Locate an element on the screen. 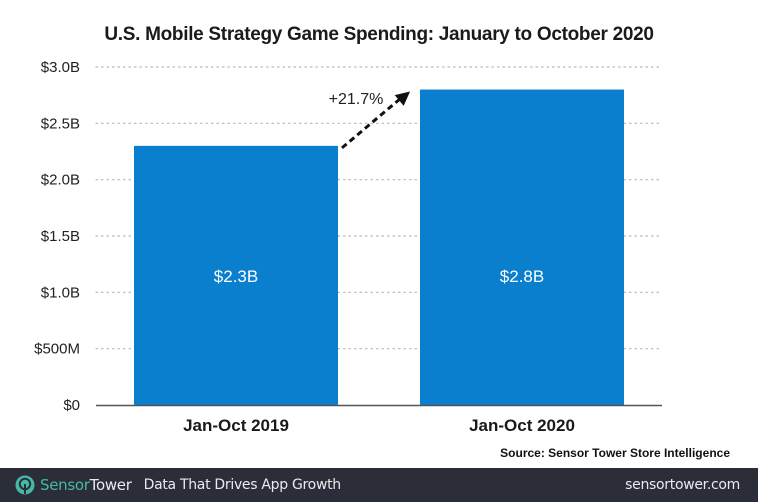 The width and height of the screenshot is (758, 502). bar-value-label: $2.8B is located at coordinates (522, 276).